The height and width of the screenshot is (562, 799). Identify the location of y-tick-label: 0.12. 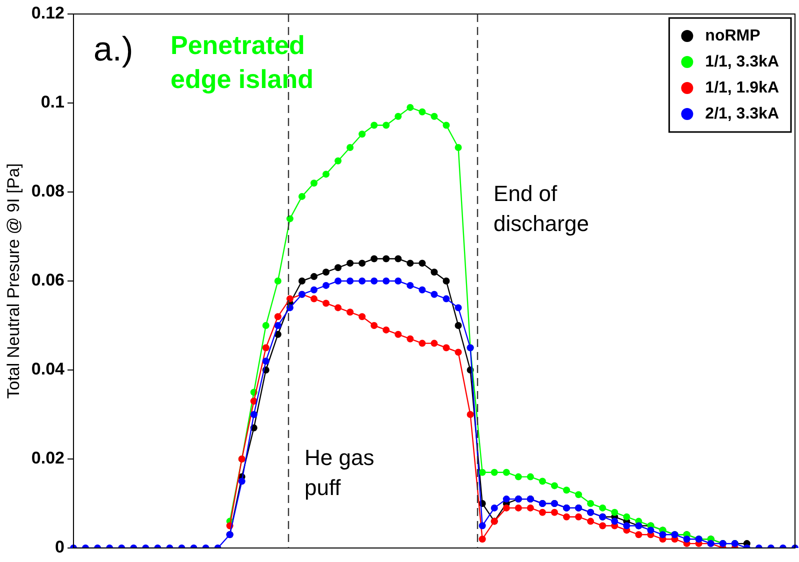
(47, 13).